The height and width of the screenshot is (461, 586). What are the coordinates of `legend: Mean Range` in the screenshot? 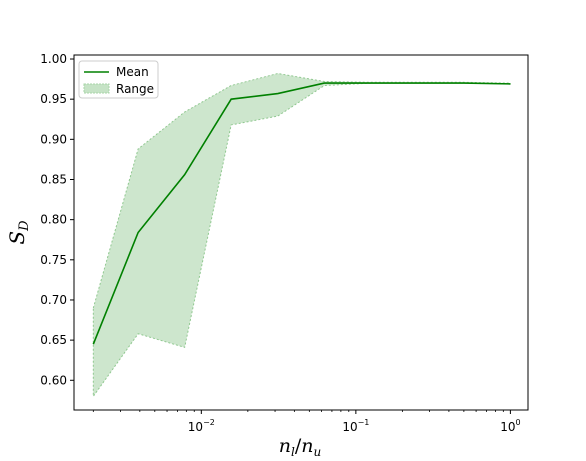 It's located at (118, 79).